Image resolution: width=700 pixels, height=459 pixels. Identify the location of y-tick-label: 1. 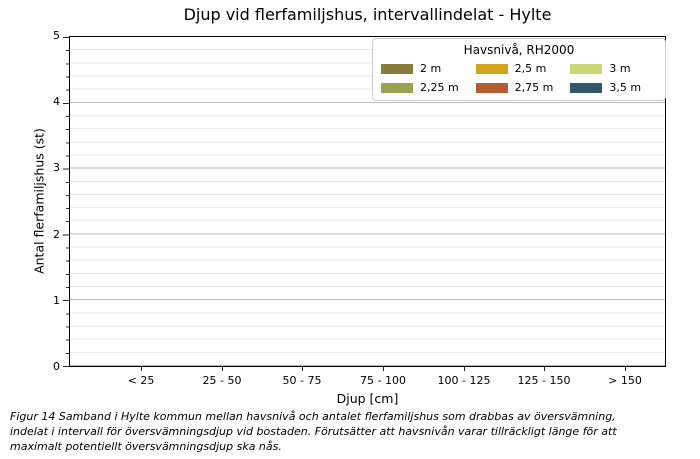
(56, 300).